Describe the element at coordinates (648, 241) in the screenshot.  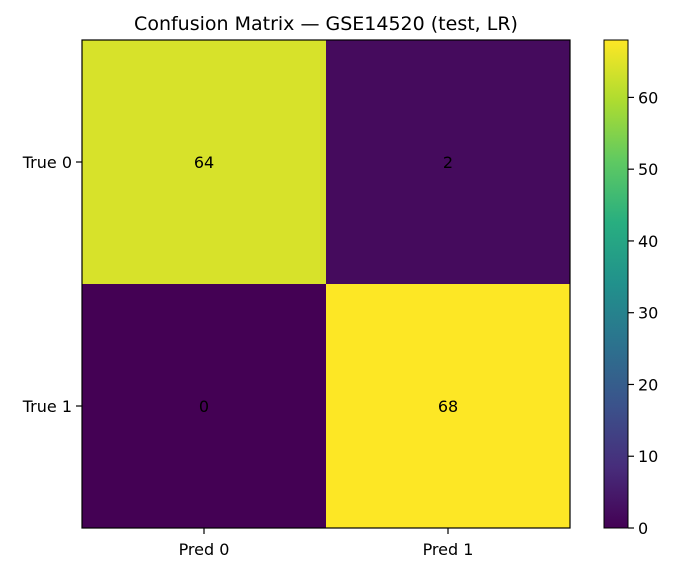
I see `colorbar-tick-label: 40` at that location.